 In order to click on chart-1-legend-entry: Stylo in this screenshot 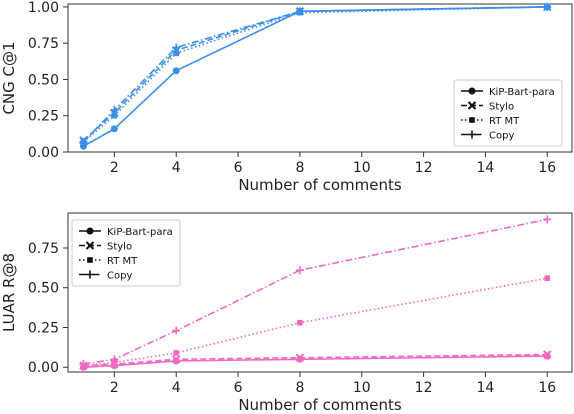, I will do `click(487, 107)`.